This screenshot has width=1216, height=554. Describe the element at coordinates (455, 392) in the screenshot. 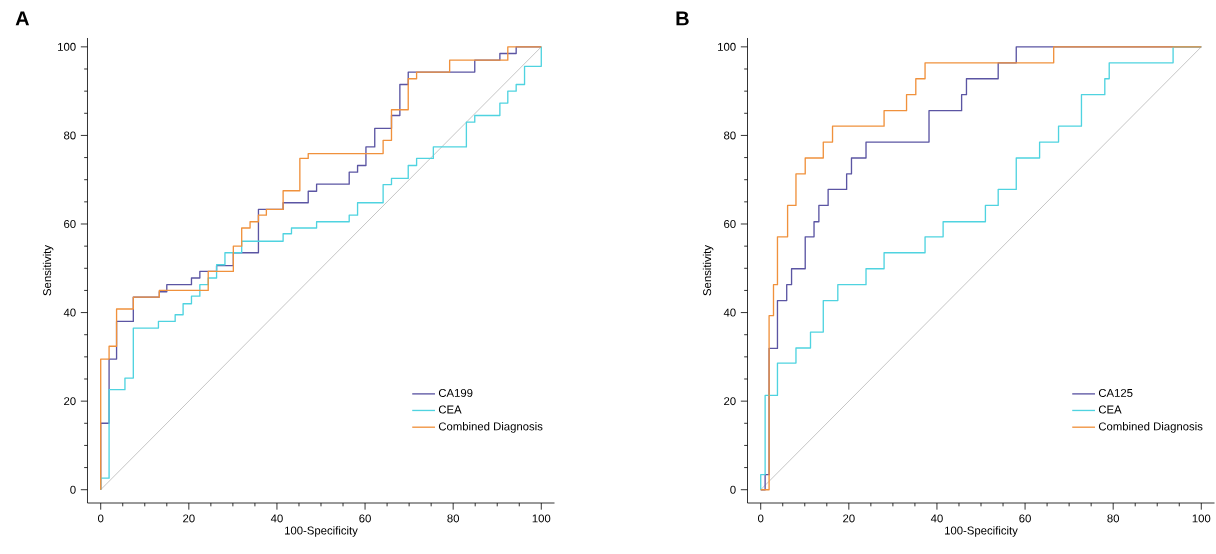

I see `legend-label: CA199` at that location.